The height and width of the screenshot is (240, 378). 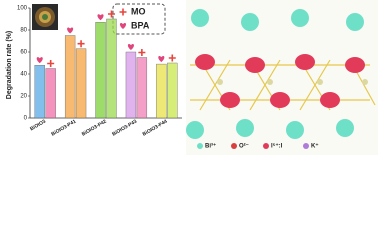 I want to click on y-axis-label: Degradation rate (%), so click(x=9, y=65).